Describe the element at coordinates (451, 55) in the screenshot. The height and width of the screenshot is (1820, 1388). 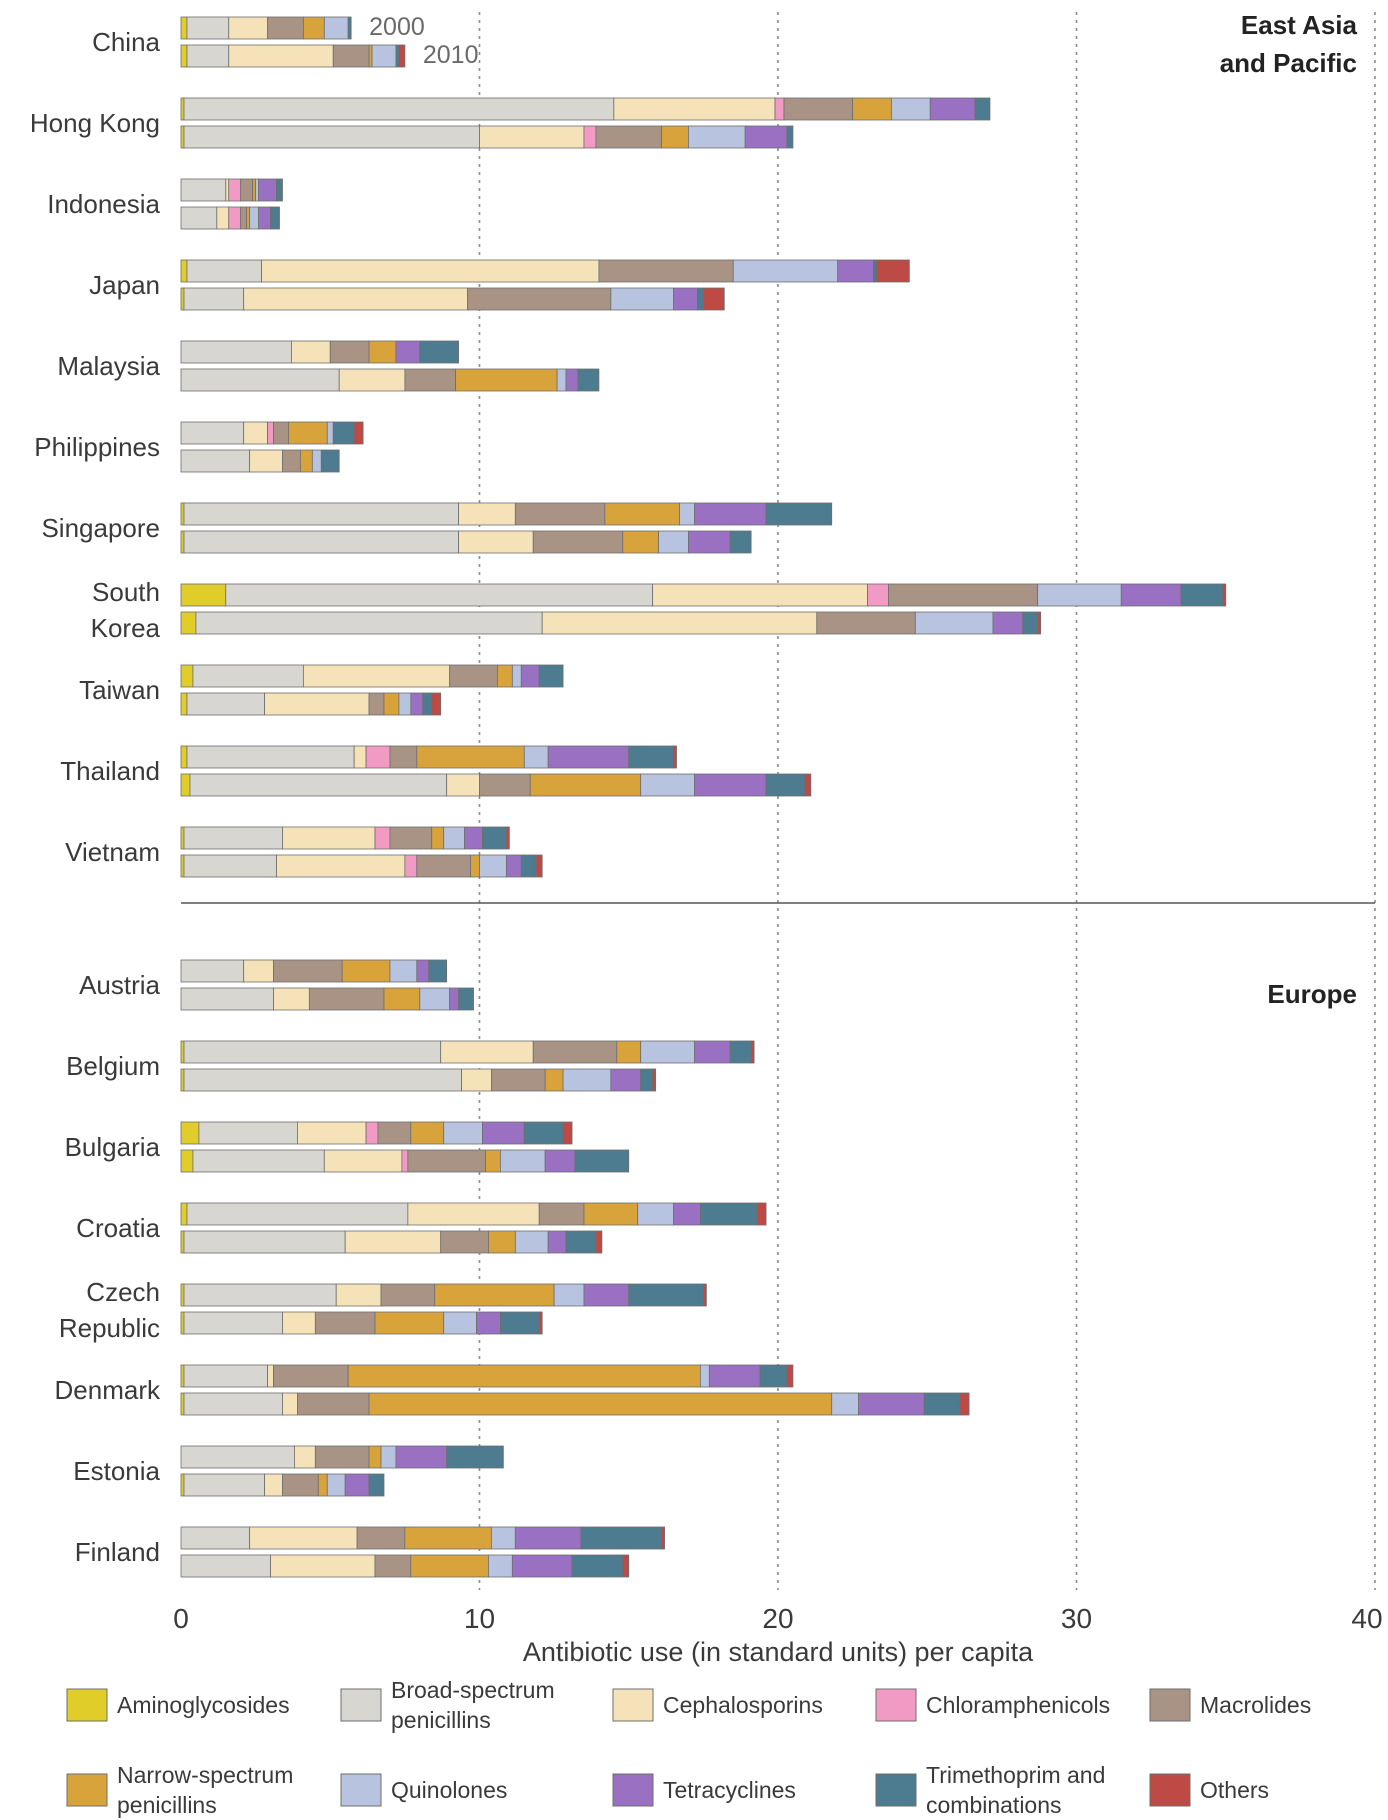
I see `year-label-2010: 2010` at that location.